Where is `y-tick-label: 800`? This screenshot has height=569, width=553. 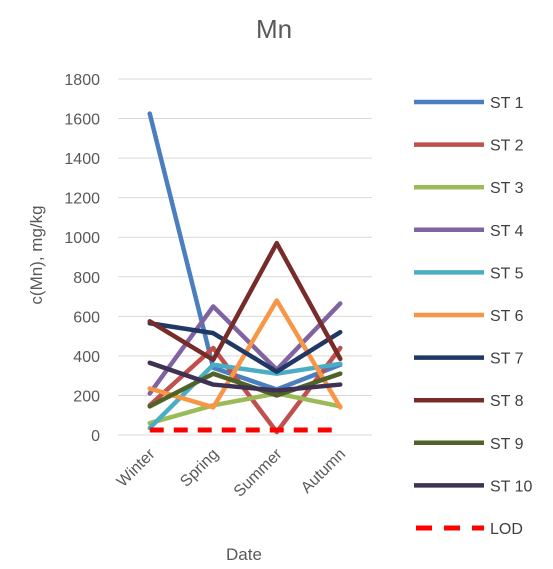
y-tick-label: 800 is located at coordinates (86, 278).